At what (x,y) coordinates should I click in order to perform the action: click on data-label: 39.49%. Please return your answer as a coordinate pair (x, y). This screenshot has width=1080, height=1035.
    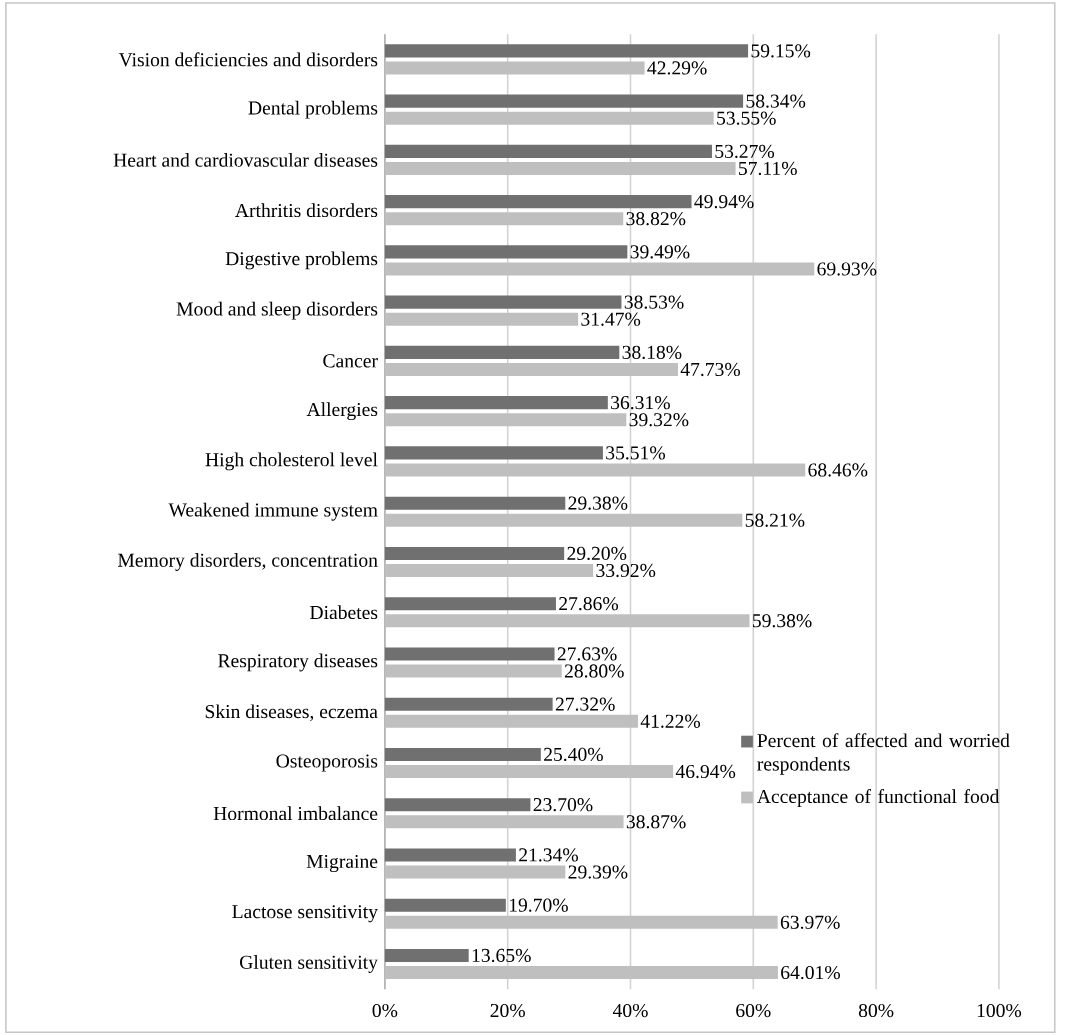
    Looking at the image, I should click on (660, 252).